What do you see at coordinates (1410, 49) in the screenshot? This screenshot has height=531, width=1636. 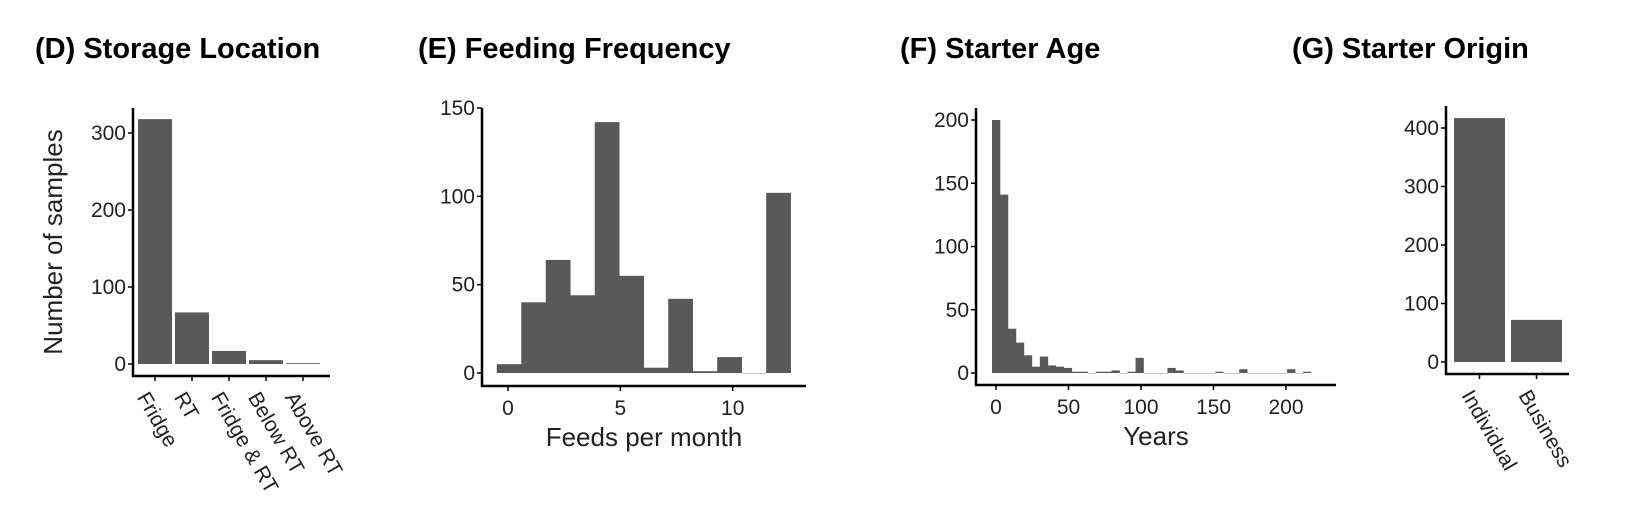 I see `panel-title: (G) Starter Origin` at bounding box center [1410, 49].